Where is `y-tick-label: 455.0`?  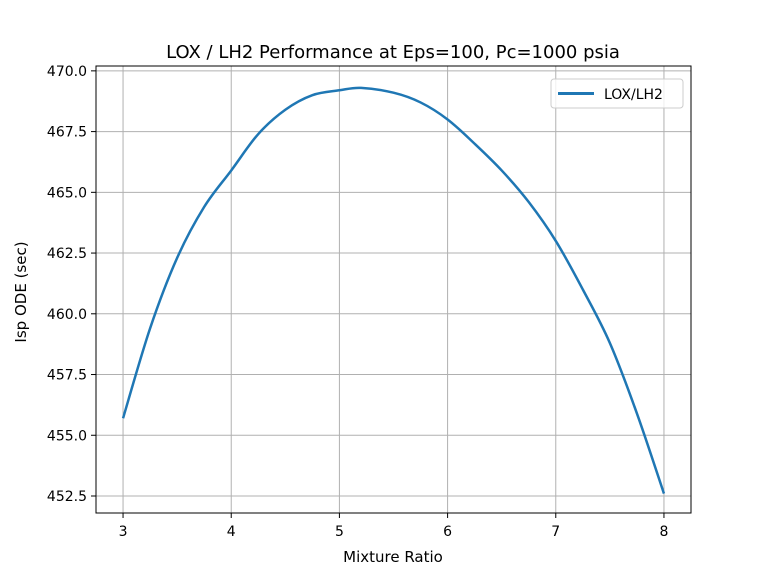
y-tick-label: 455.0 is located at coordinates (67, 436).